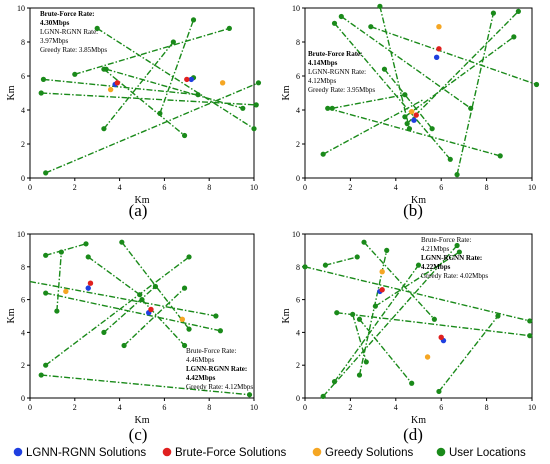 This screenshot has height=464, width=550. Describe the element at coordinates (435, 249) in the screenshot. I see `annotation-line: 4.21Mbps` at that location.